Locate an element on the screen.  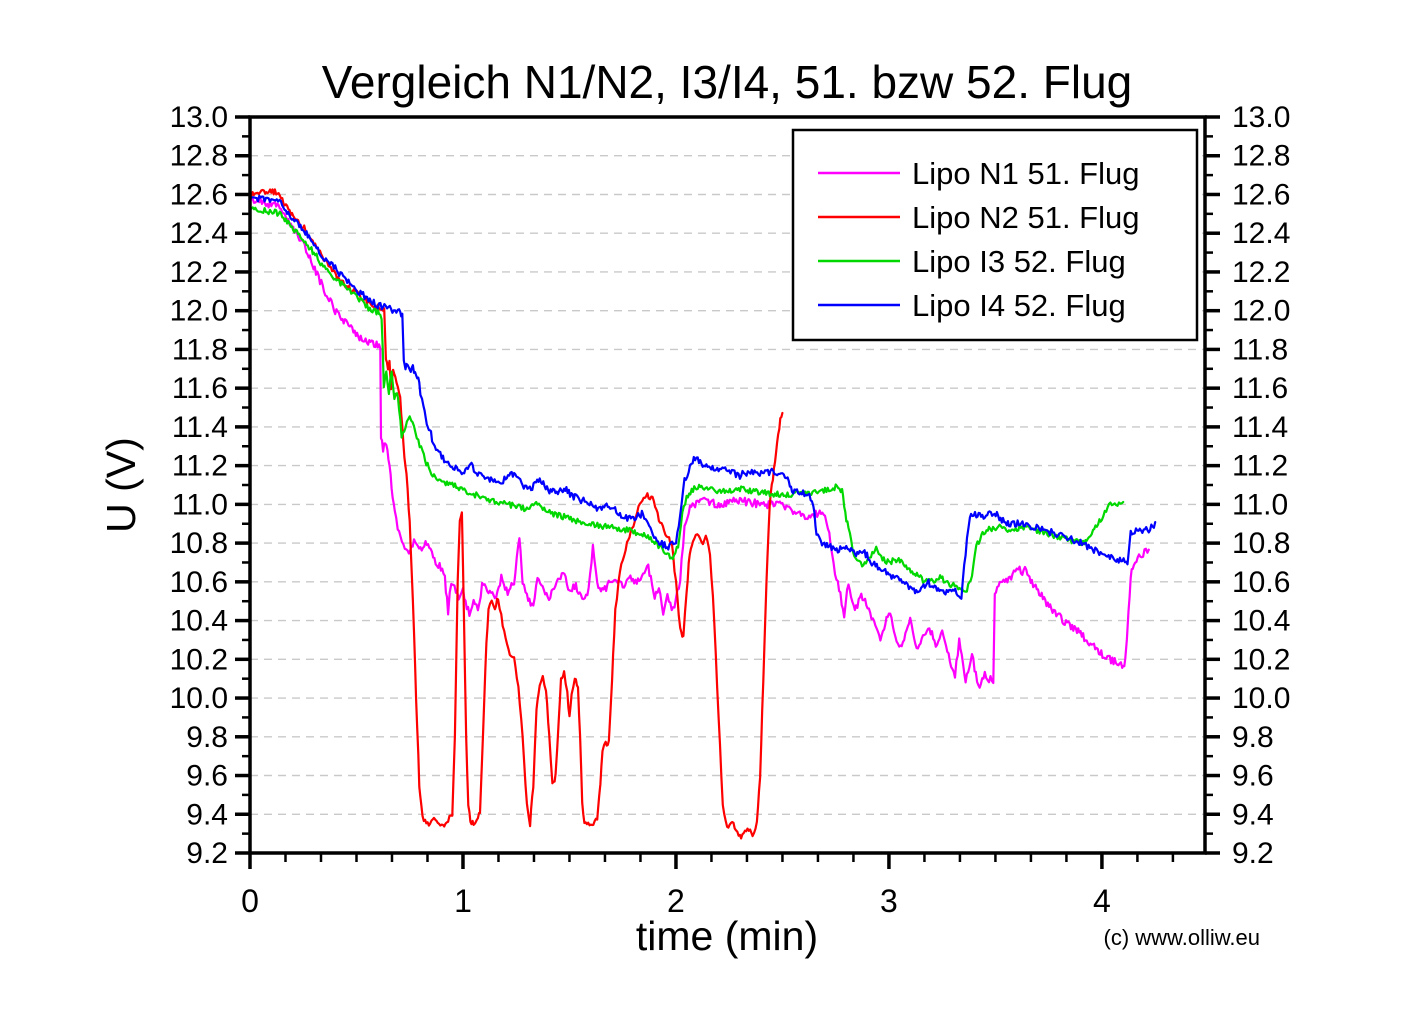
y-tick-label-right: 11.6 is located at coordinates (1260, 388).